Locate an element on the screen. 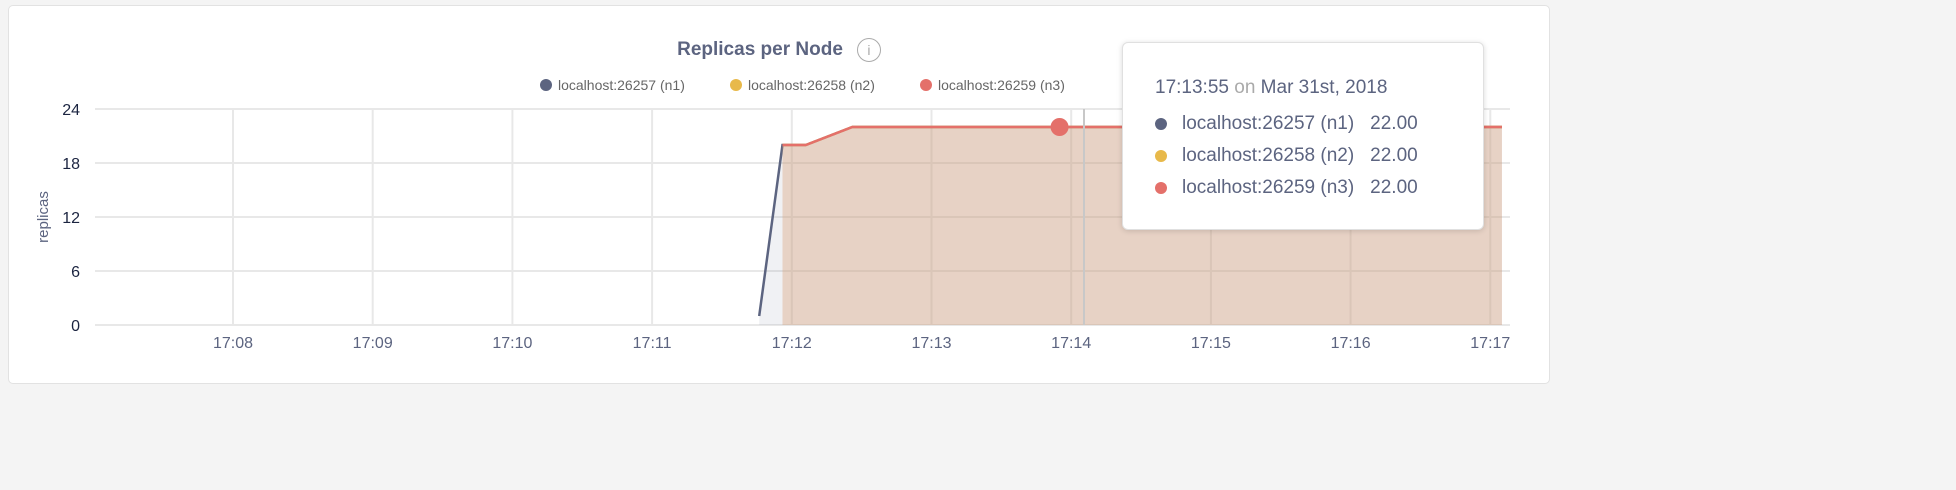 This screenshot has width=1956, height=490. info-icon: i is located at coordinates (868, 50).